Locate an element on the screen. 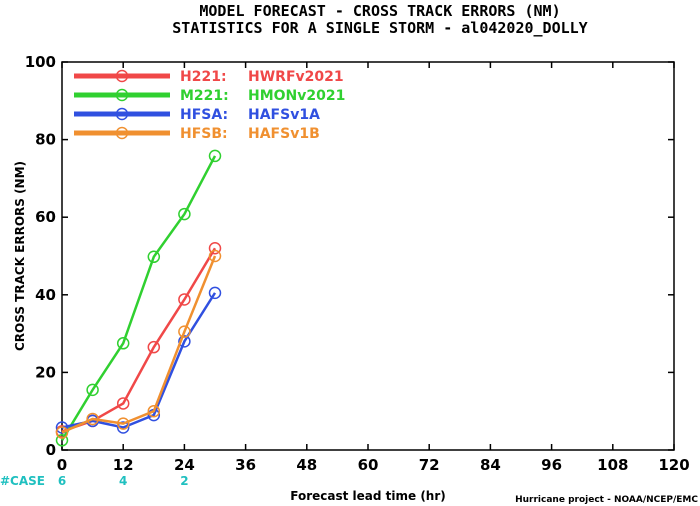 The image size is (700, 506). legend-name: HAFSv1A is located at coordinates (284, 115).